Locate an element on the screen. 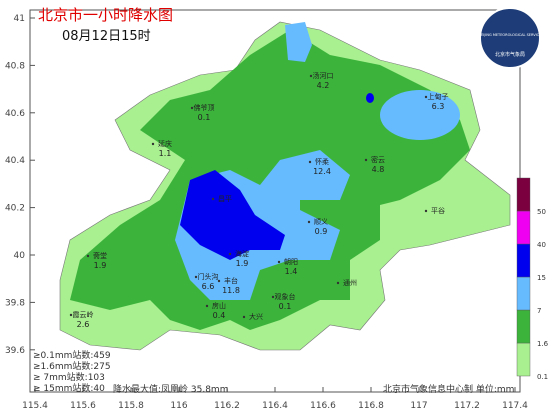 This screenshot has height=415, width=550. station-name: 延庆 is located at coordinates (165, 143).